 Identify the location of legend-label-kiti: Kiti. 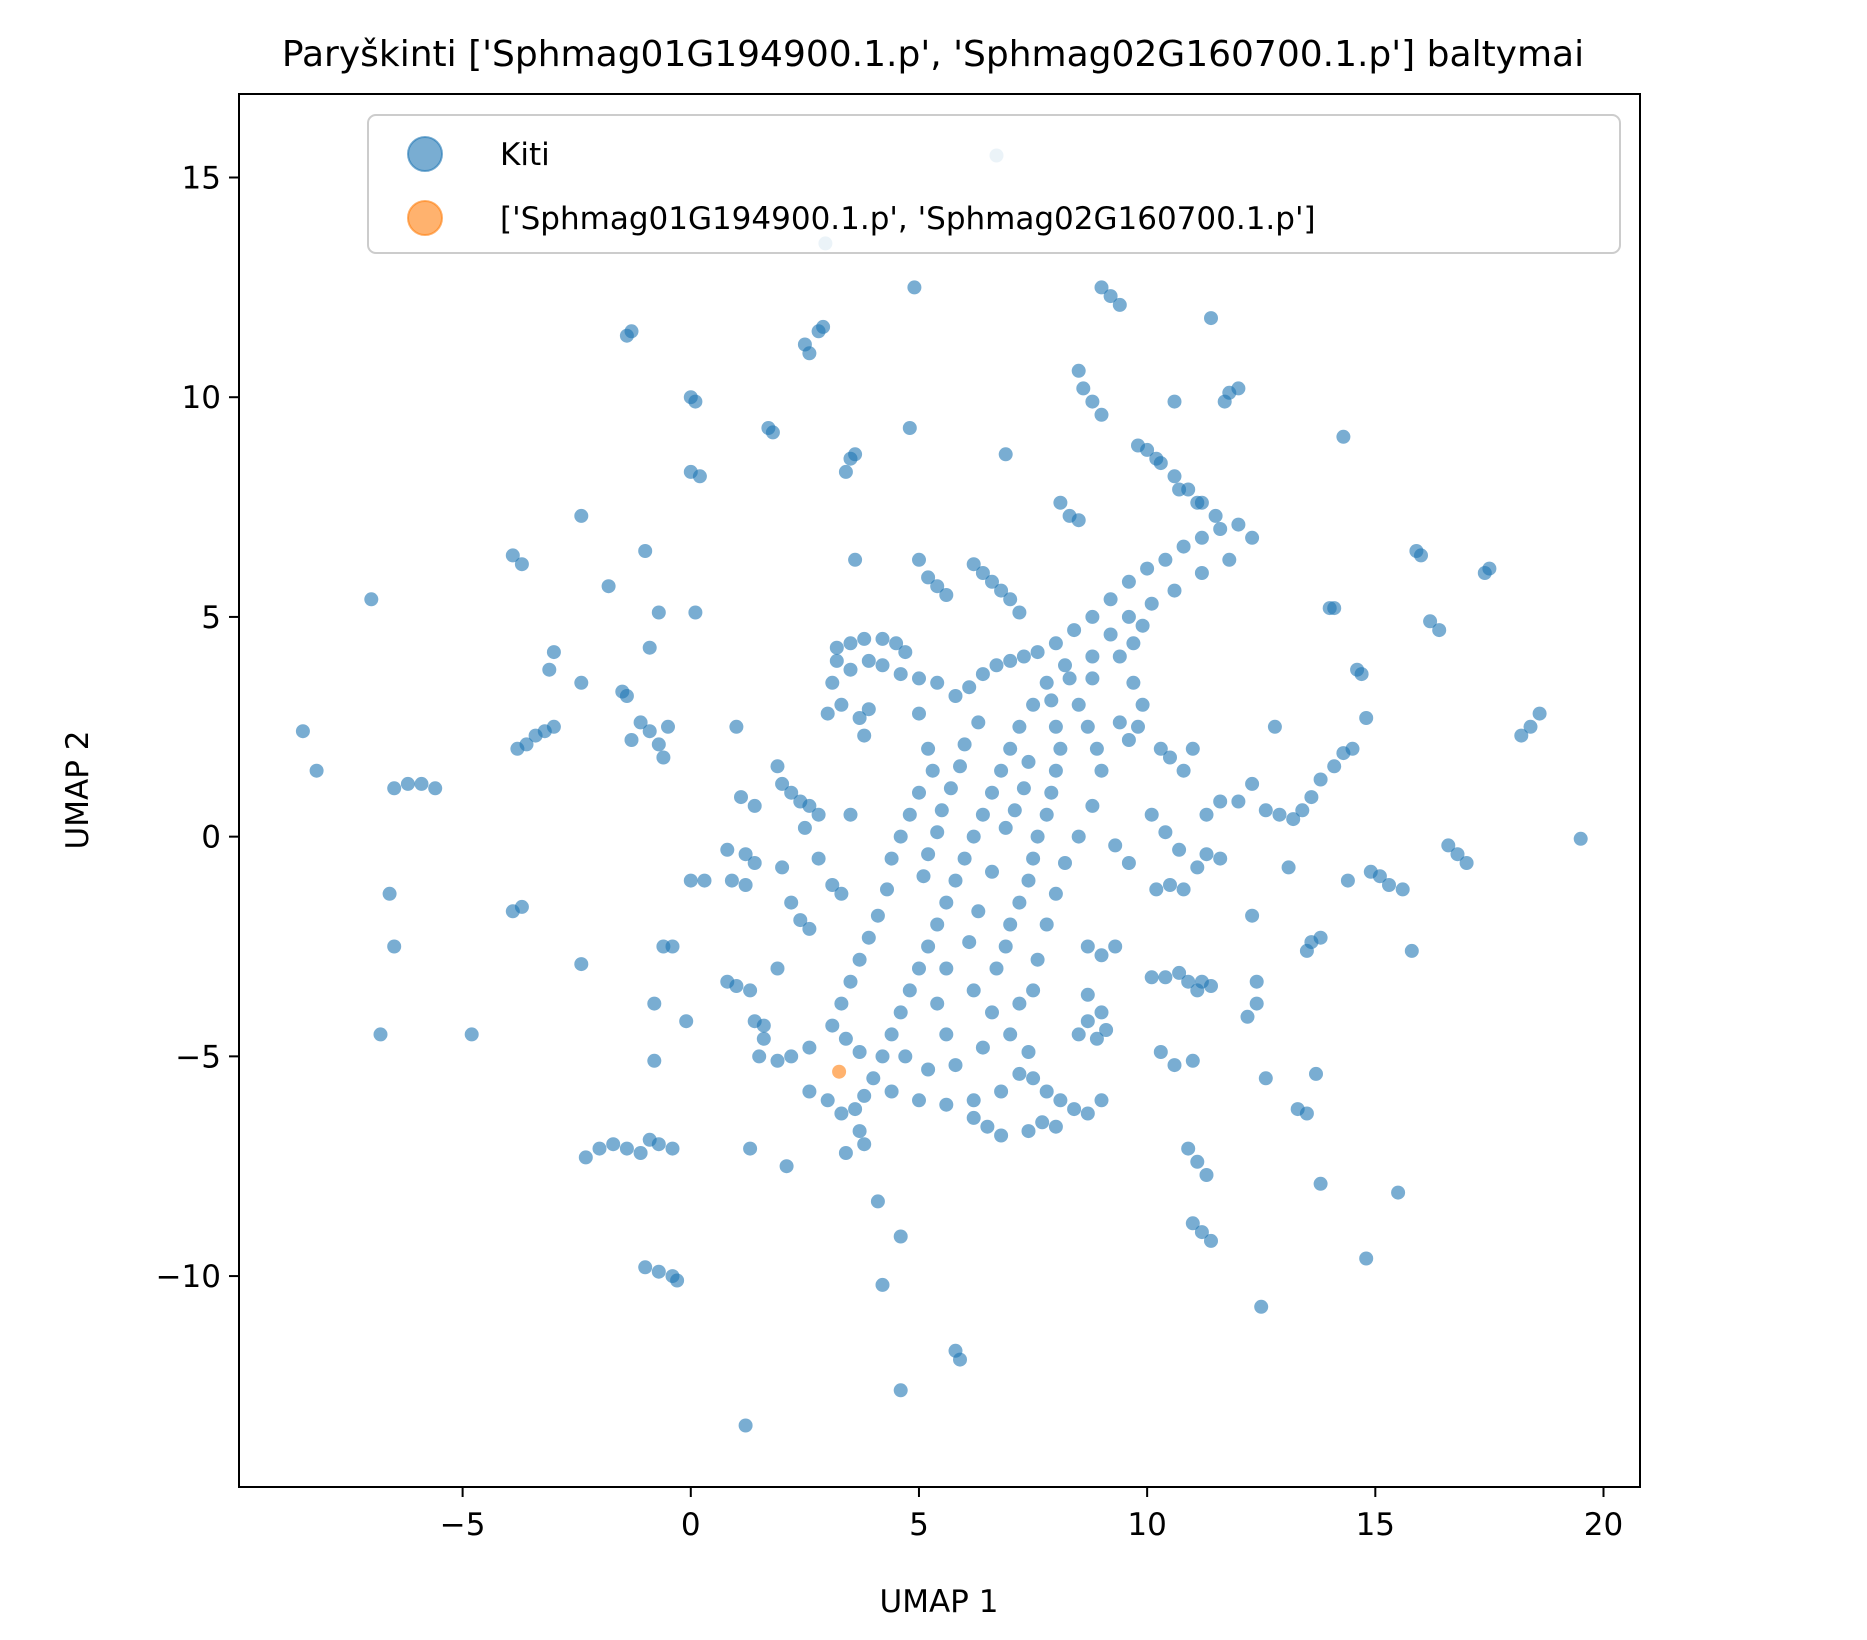
(525, 155).